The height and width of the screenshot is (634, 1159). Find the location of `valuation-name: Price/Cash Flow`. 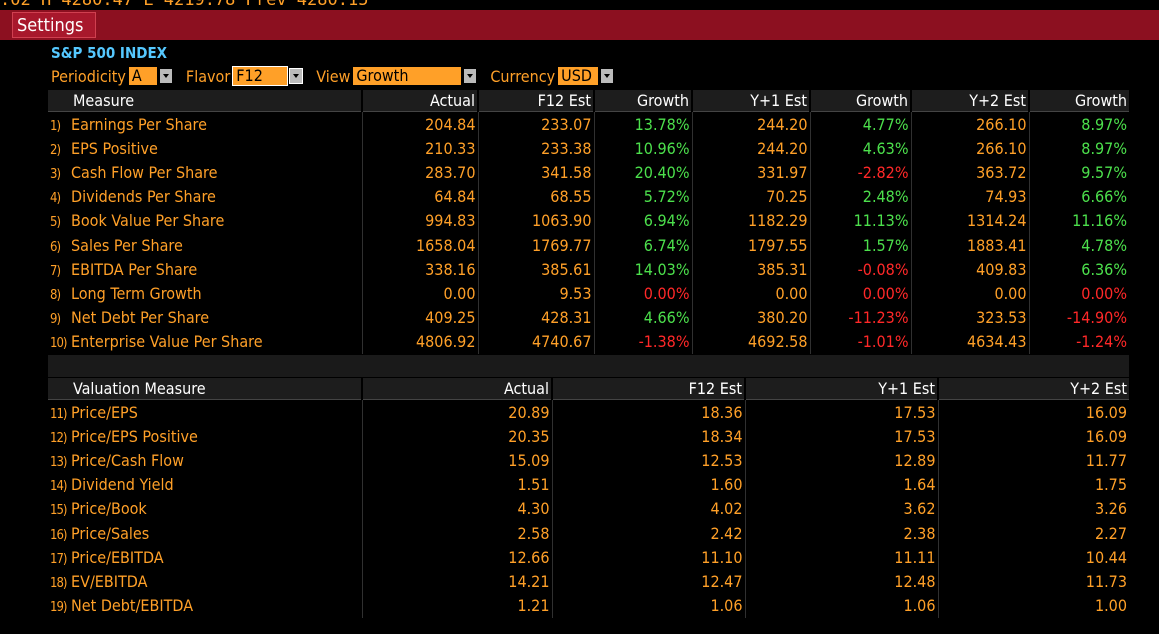

valuation-name: Price/Cash Flow is located at coordinates (127, 460).